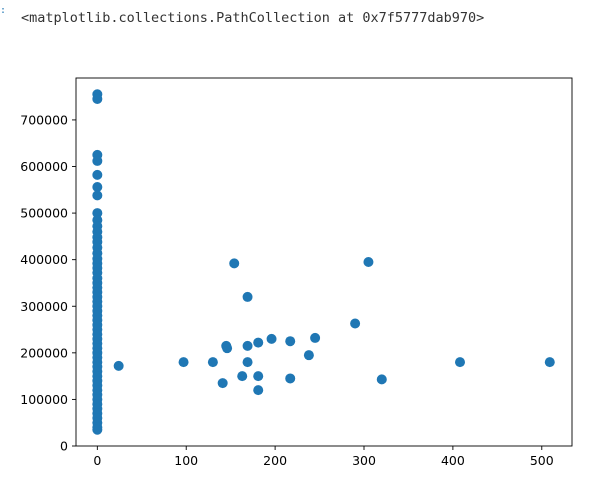 This screenshot has width=602, height=485. Describe the element at coordinates (323, 457) in the screenshot. I see `x-axis: 0 100 200 300 400 500` at that location.